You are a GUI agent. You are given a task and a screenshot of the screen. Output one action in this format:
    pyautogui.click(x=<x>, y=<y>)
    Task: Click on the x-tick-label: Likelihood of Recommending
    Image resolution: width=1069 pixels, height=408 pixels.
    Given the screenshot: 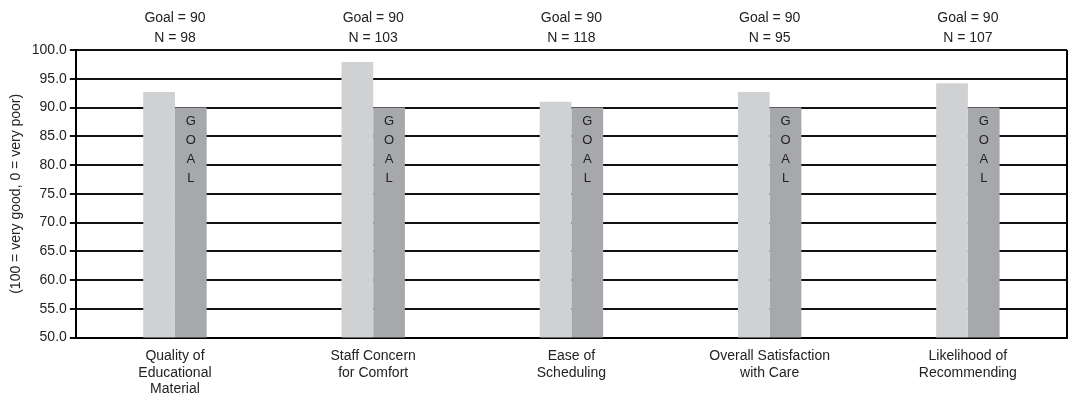 What is the action you would take?
    pyautogui.click(x=967, y=363)
    